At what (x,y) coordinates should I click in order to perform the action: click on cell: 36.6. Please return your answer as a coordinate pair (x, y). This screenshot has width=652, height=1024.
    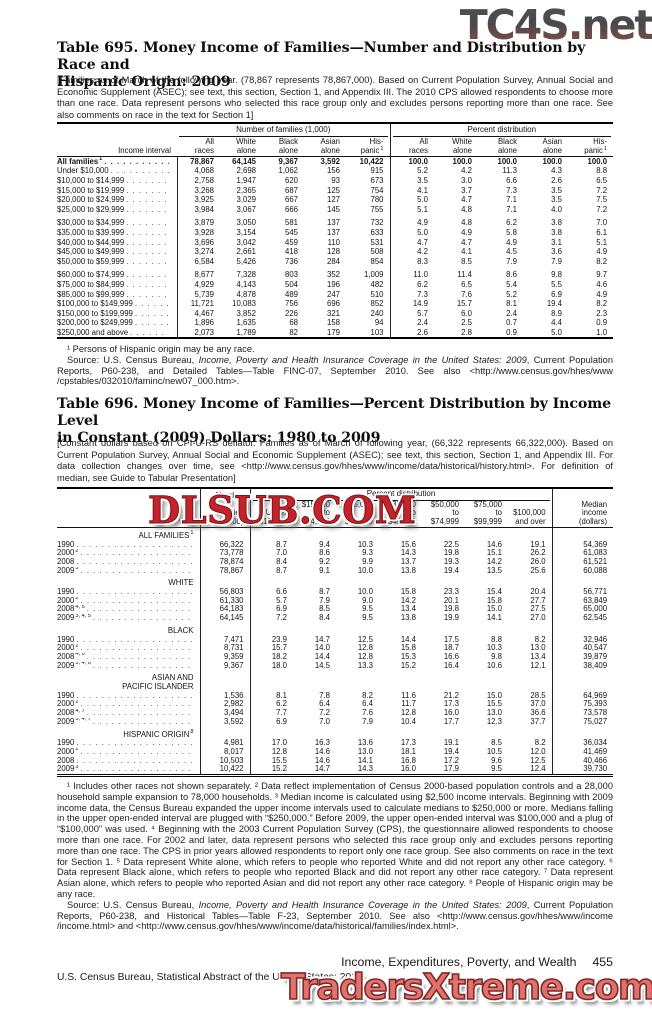
    Looking at the image, I should click on (538, 713).